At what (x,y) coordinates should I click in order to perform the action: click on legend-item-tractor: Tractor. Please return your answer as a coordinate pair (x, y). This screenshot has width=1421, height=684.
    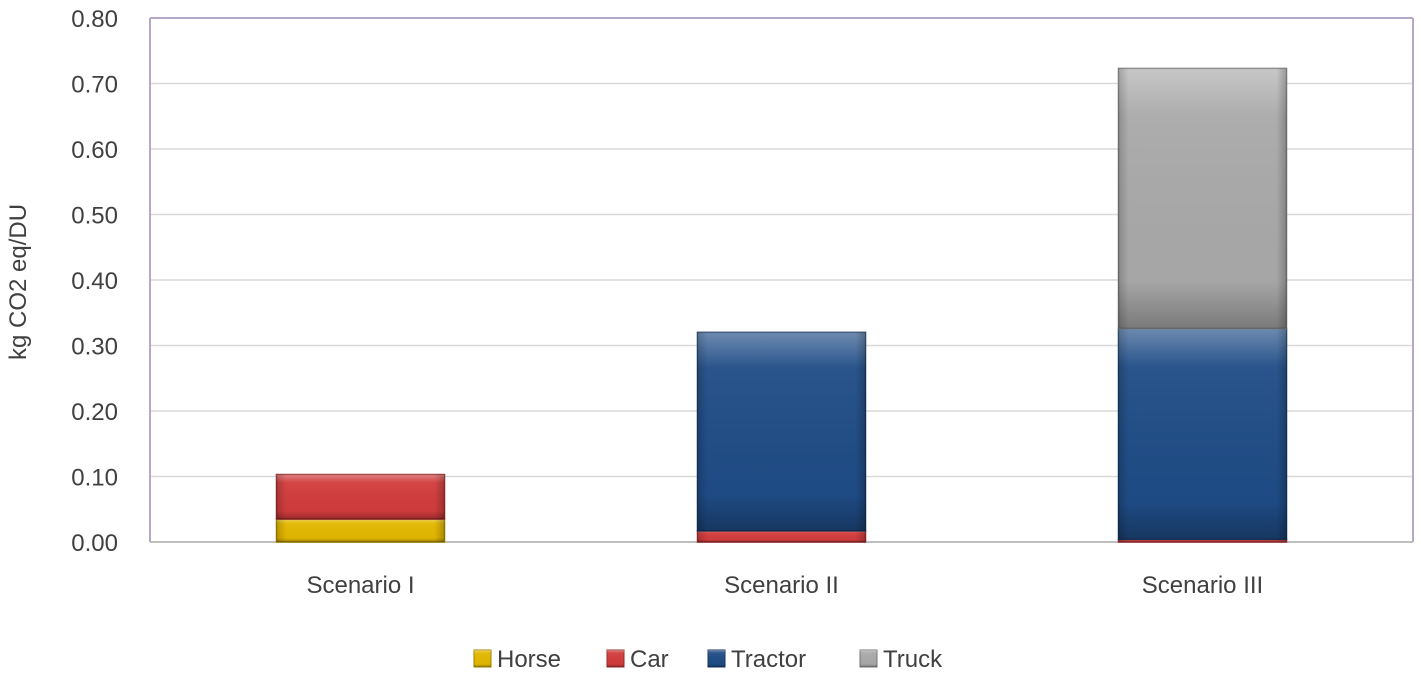
    Looking at the image, I should click on (756, 659).